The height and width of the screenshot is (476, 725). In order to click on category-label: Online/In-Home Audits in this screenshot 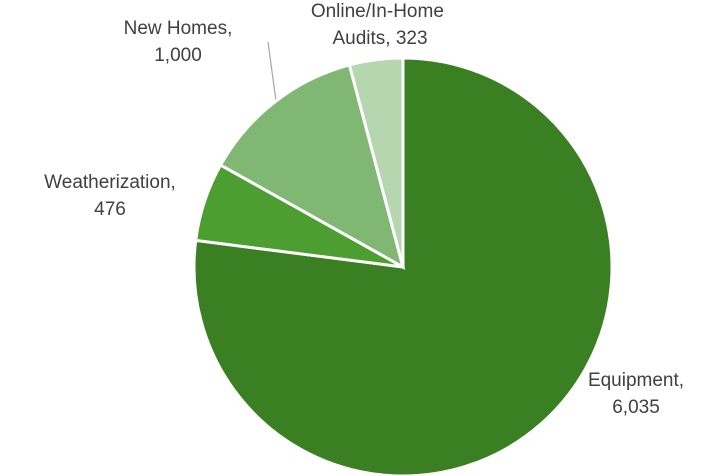, I will do `click(380, 25)`.